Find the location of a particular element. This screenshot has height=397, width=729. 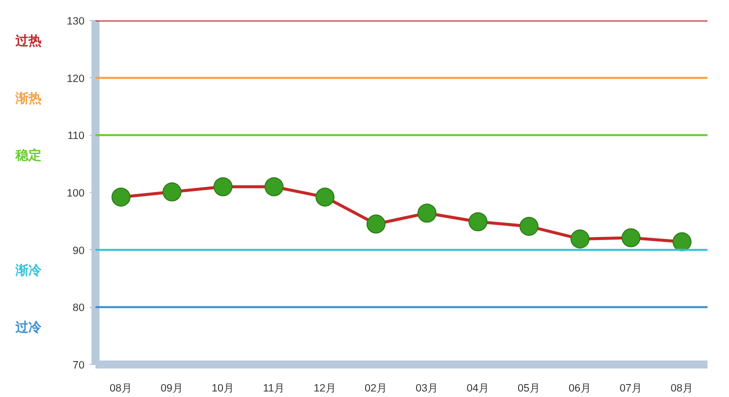

ref-line-label: 过冷 is located at coordinates (28, 327).